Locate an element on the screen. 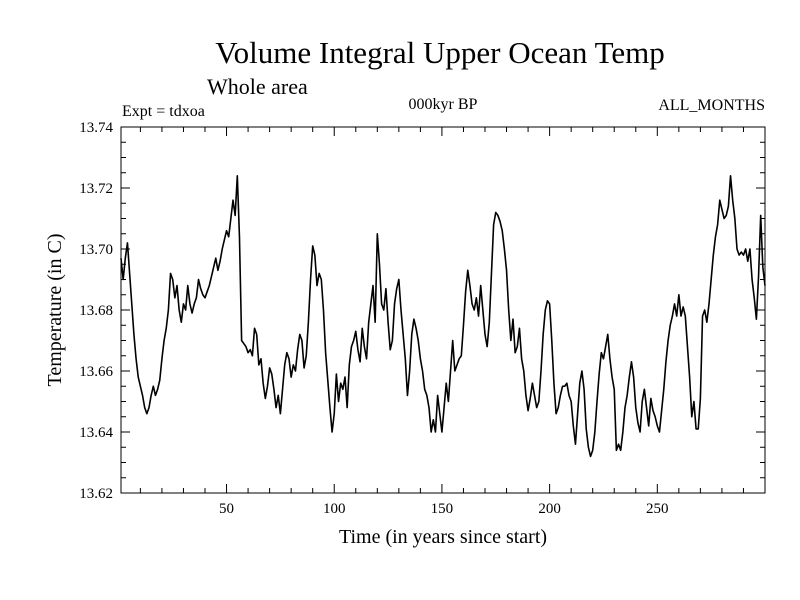 Image resolution: width=800 pixels, height=600 pixels. x-tick-label: 200 is located at coordinates (549, 509).